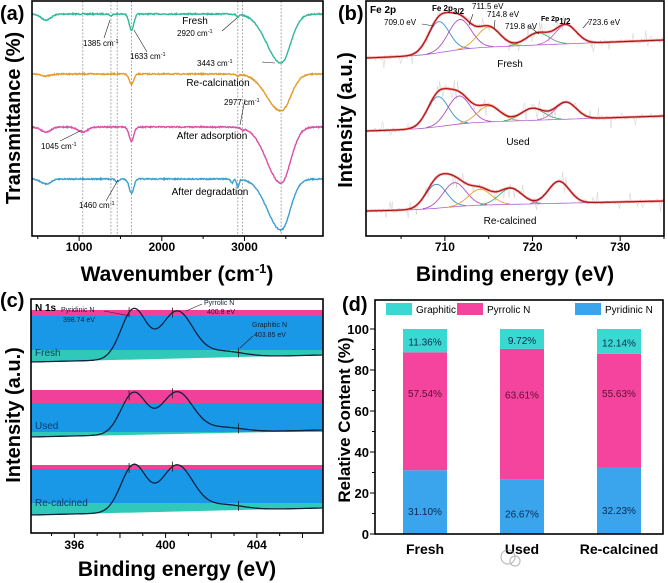 This screenshot has width=668, height=583. Describe the element at coordinates (344, 419) in the screenshot. I see `y-axis-label: Relative Content (%)` at that location.